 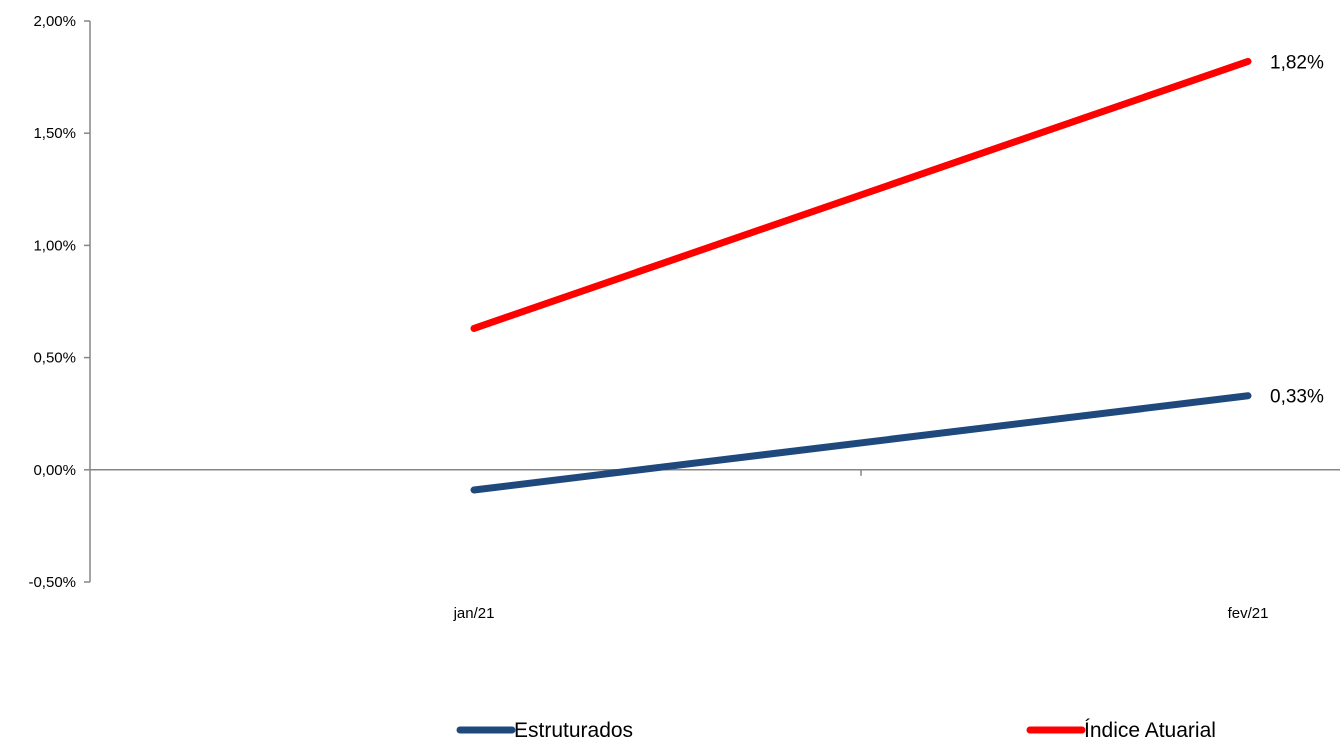 I want to click on data-label-2: 1,82%, so click(x=1297, y=62).